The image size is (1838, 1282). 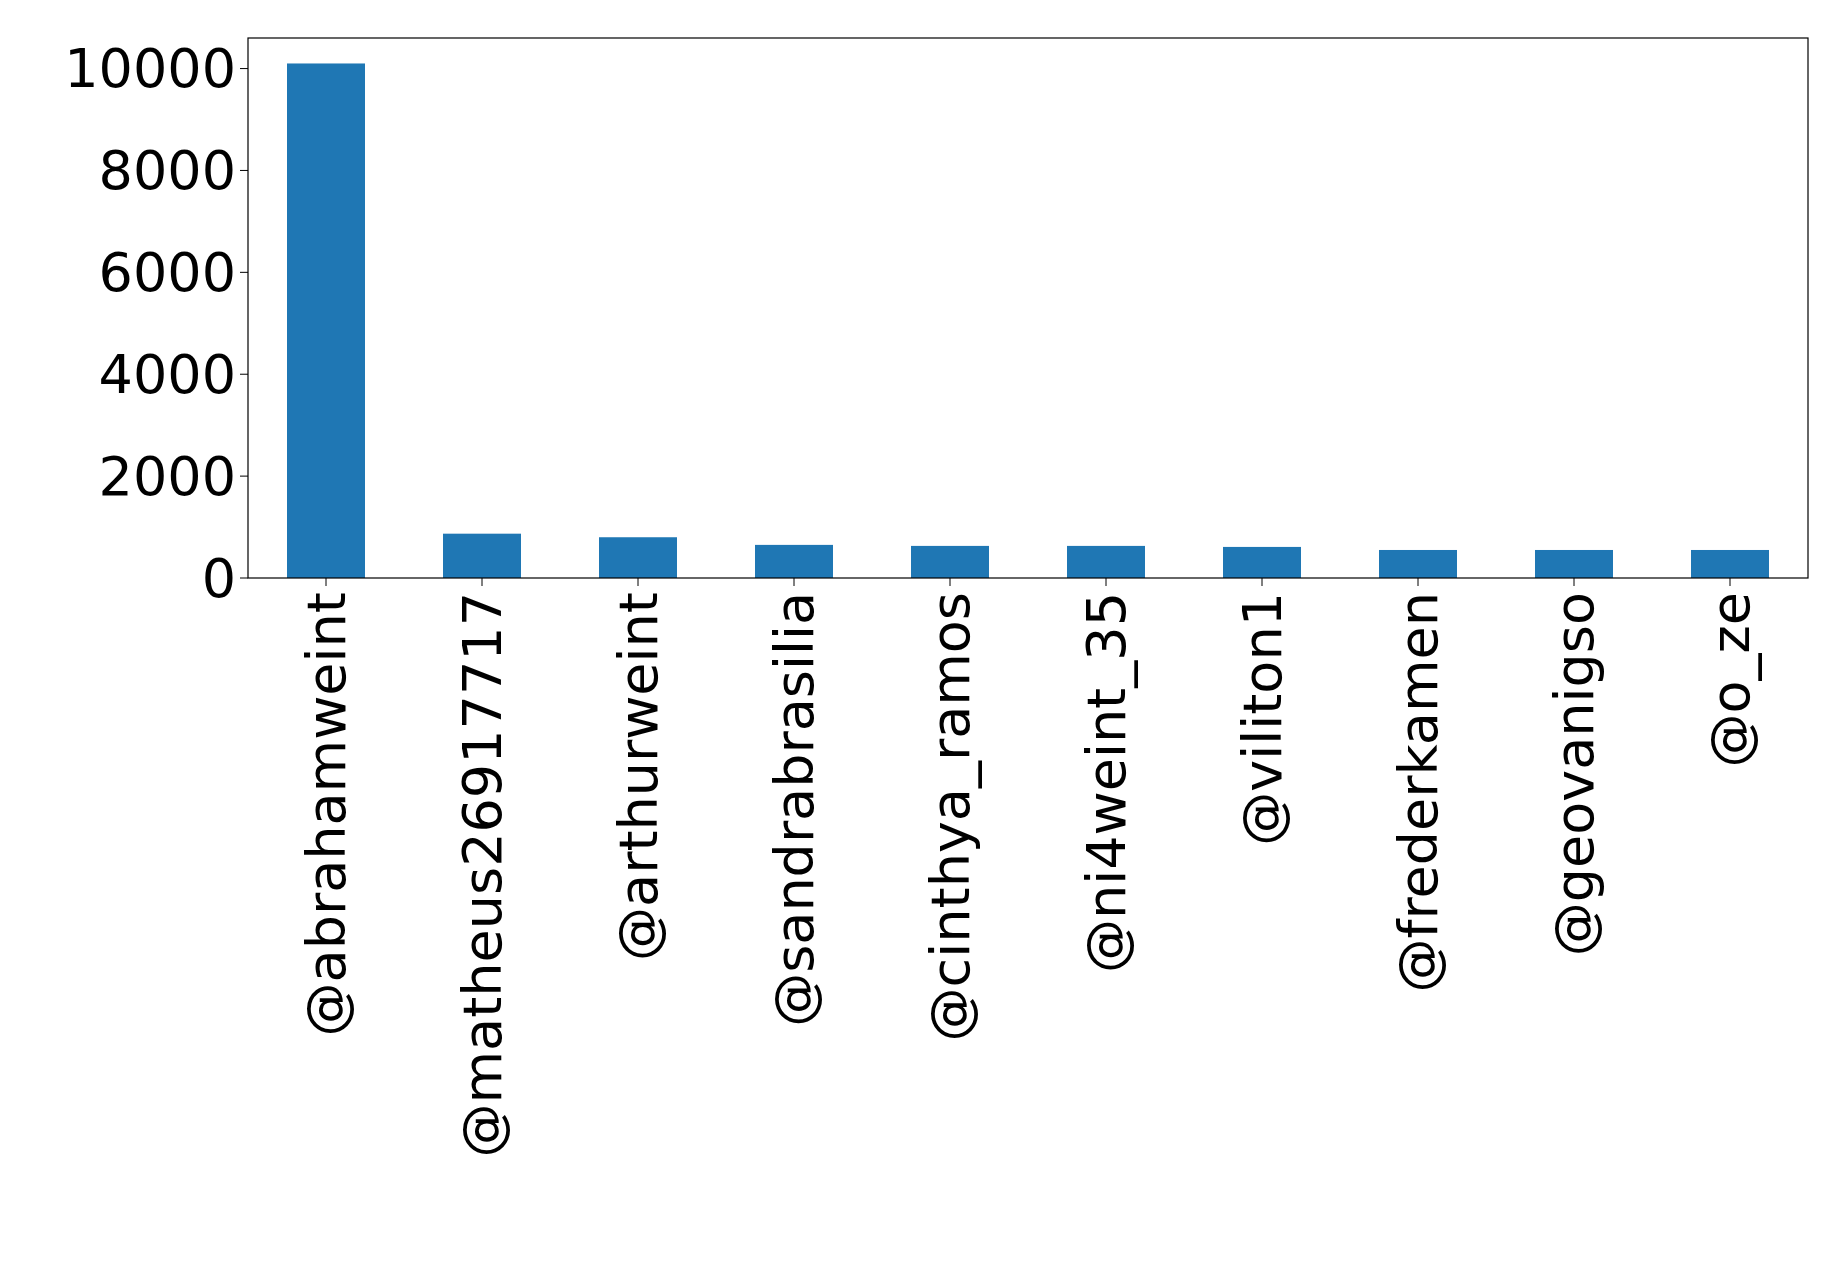 I want to click on y-tick-label: 10000, so click(x=150, y=69).